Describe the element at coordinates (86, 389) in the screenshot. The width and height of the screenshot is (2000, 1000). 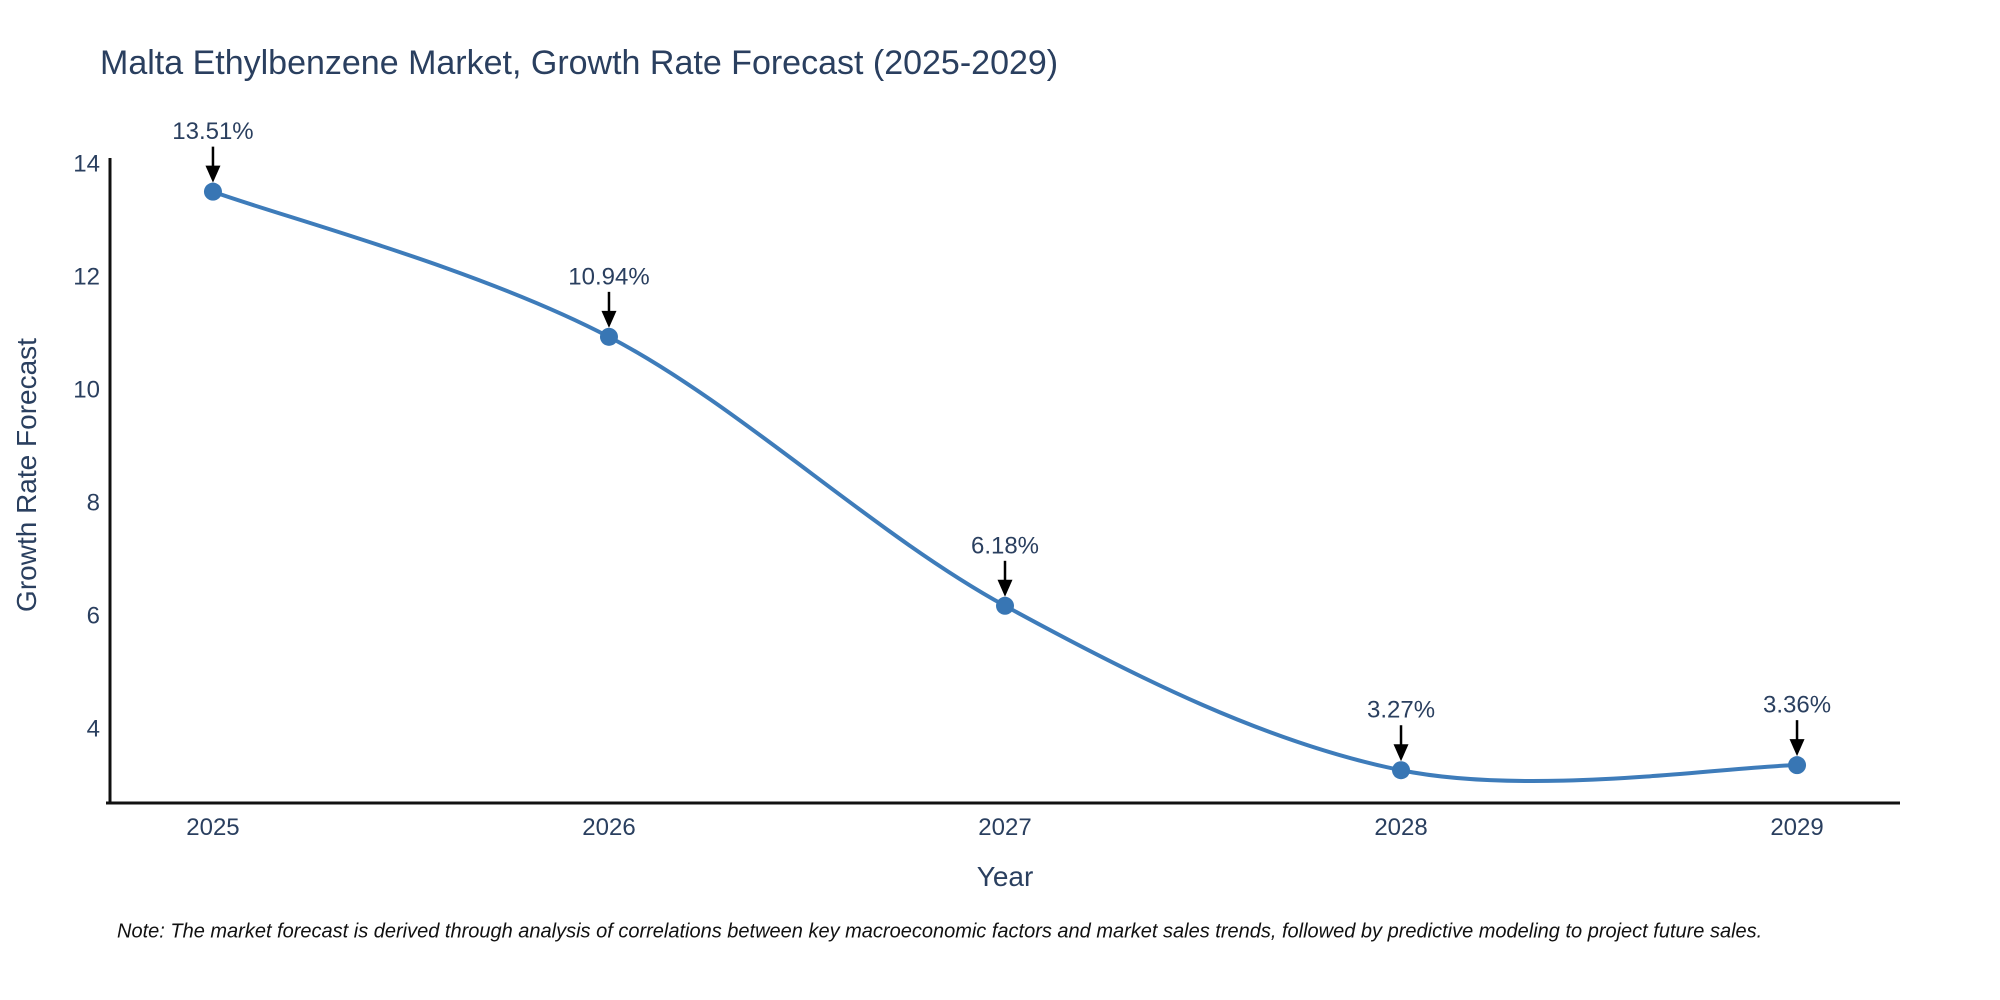
I see `y-tick-label: 10` at that location.